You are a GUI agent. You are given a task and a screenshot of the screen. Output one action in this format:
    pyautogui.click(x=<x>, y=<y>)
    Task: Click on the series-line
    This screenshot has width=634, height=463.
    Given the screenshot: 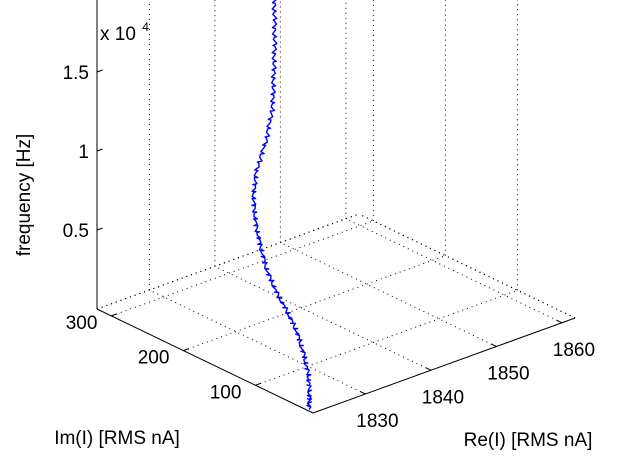 What is the action you would take?
    pyautogui.click(x=282, y=205)
    